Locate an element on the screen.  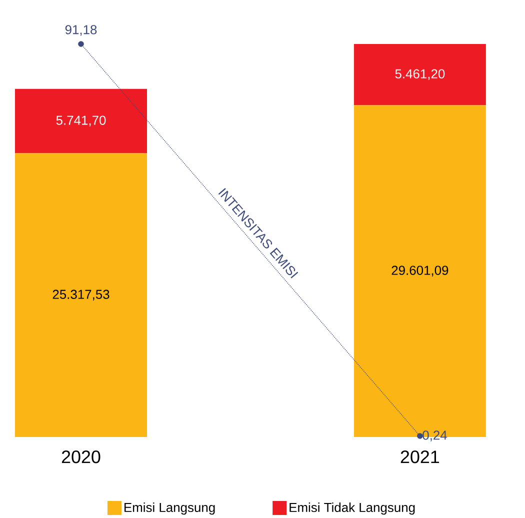
data-label: 29.601,09 is located at coordinates (420, 271).